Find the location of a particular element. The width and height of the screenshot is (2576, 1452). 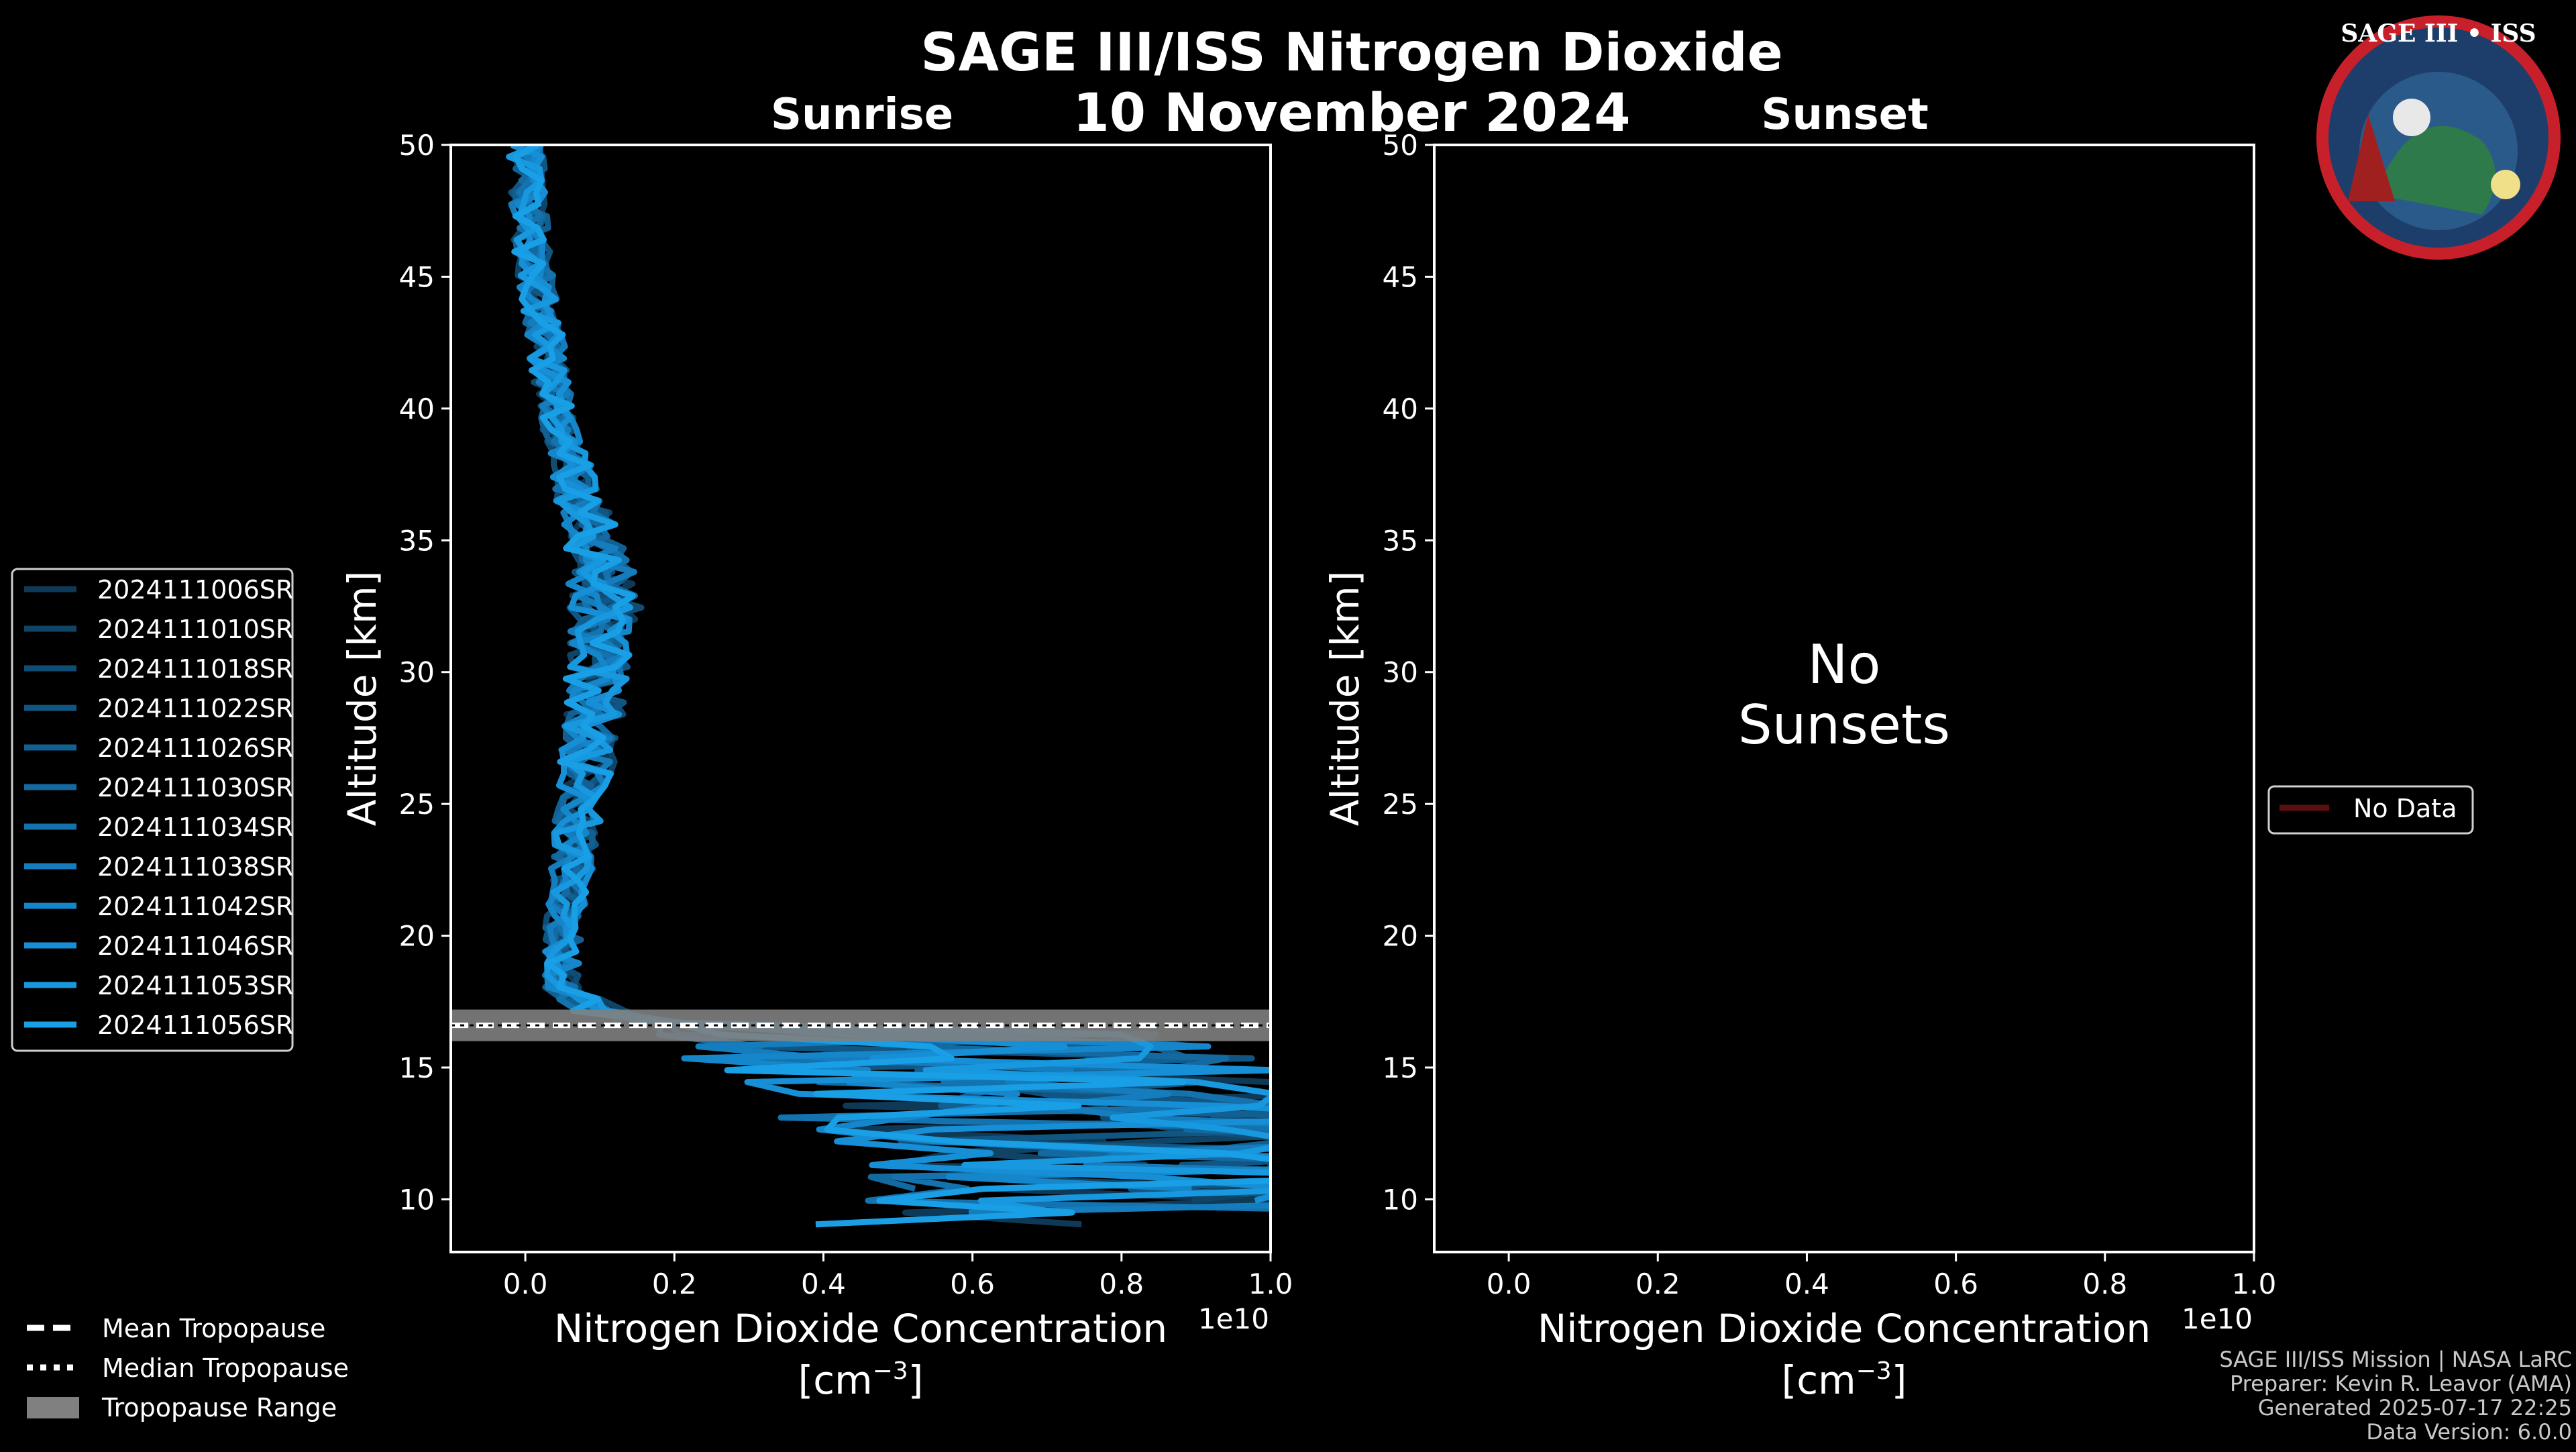

sunrise-x-offset: 1e10 is located at coordinates (1233, 1319).